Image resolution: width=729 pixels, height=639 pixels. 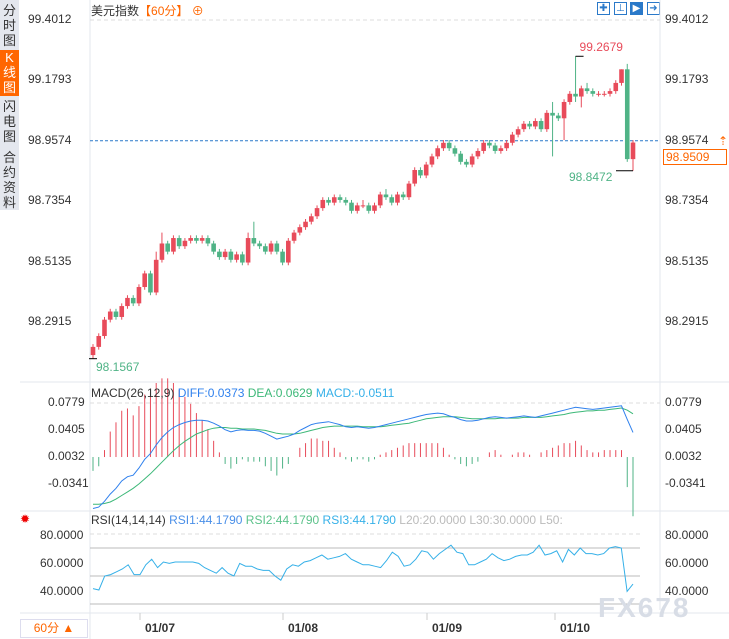 What do you see at coordinates (687, 563) in the screenshot?
I see `rsi-axis-label-right: 60.0000` at bounding box center [687, 563].